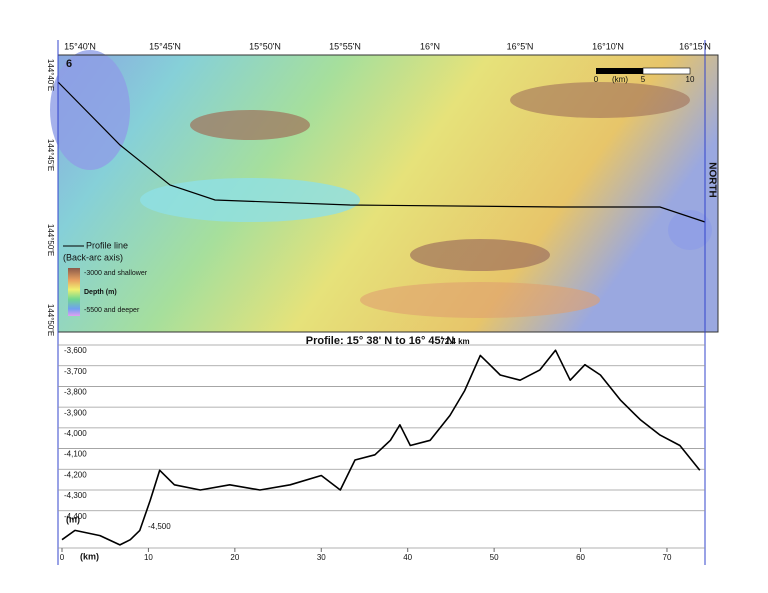 The height and width of the screenshot is (593, 768). Describe the element at coordinates (234, 557) in the screenshot. I see `x-tick-label: 20` at that location.